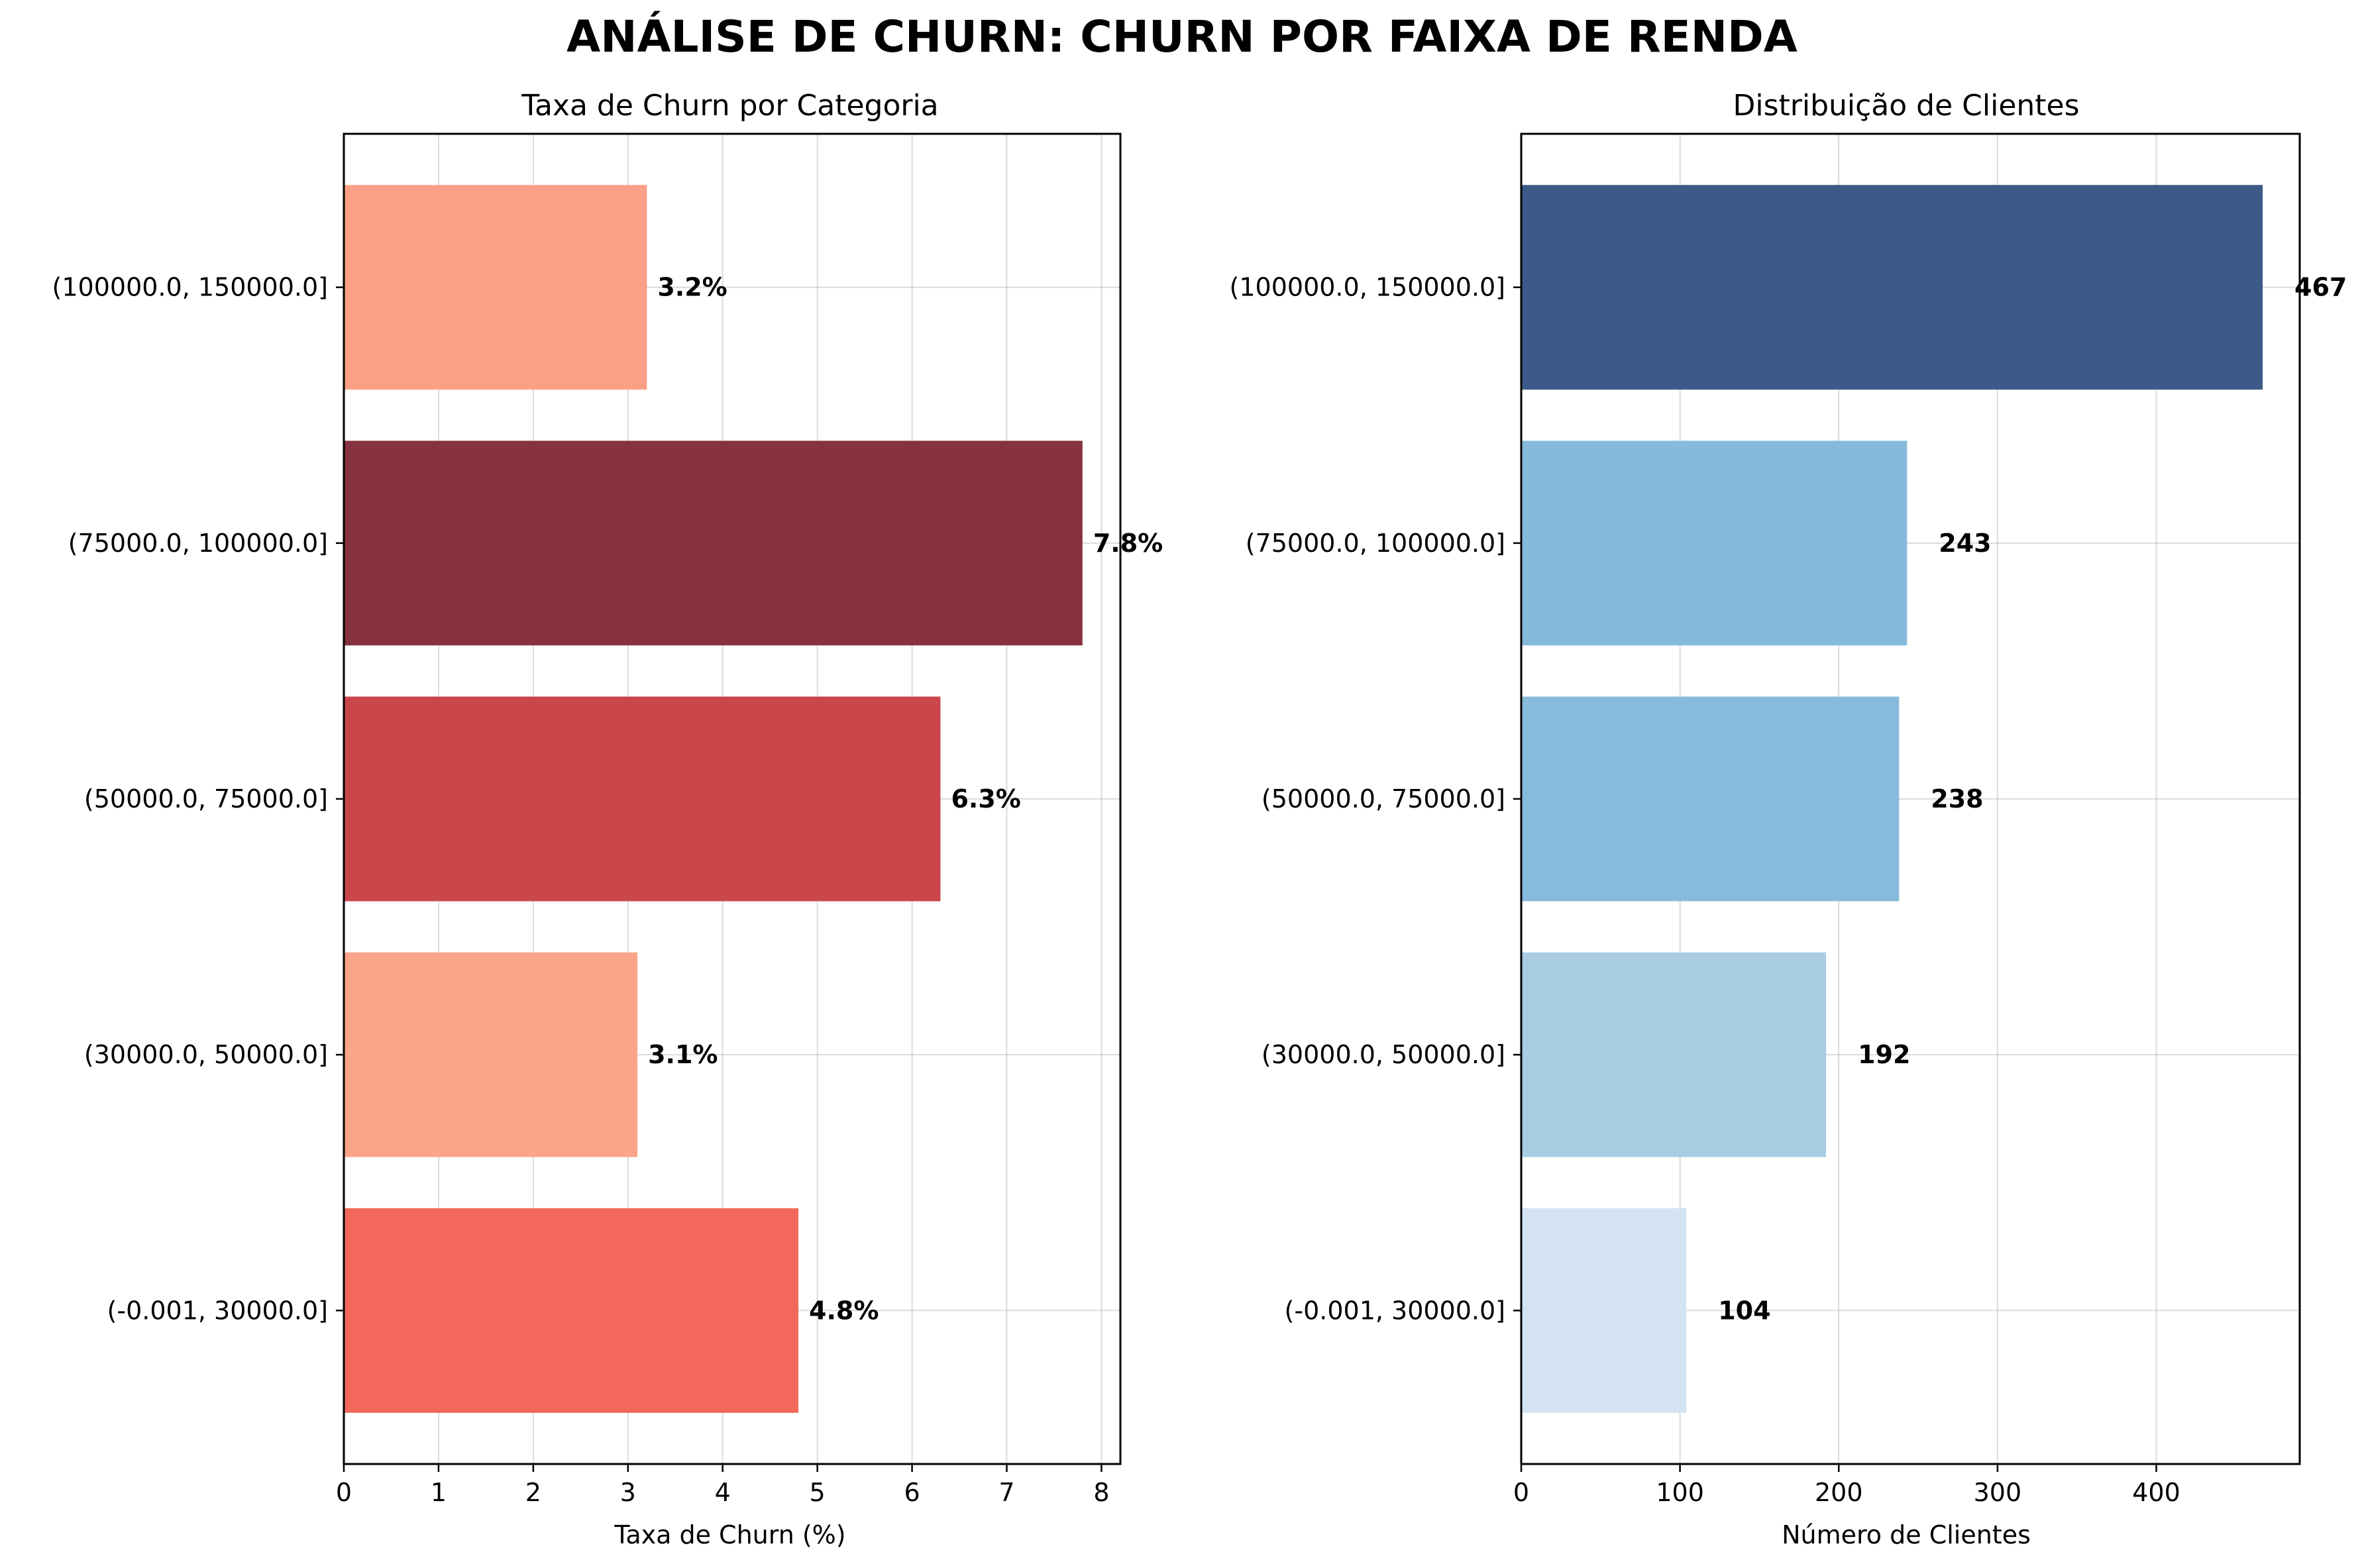 The height and width of the screenshot is (1568, 2364). I want to click on customer-distribution-value-label-4: 467, so click(2320, 287).